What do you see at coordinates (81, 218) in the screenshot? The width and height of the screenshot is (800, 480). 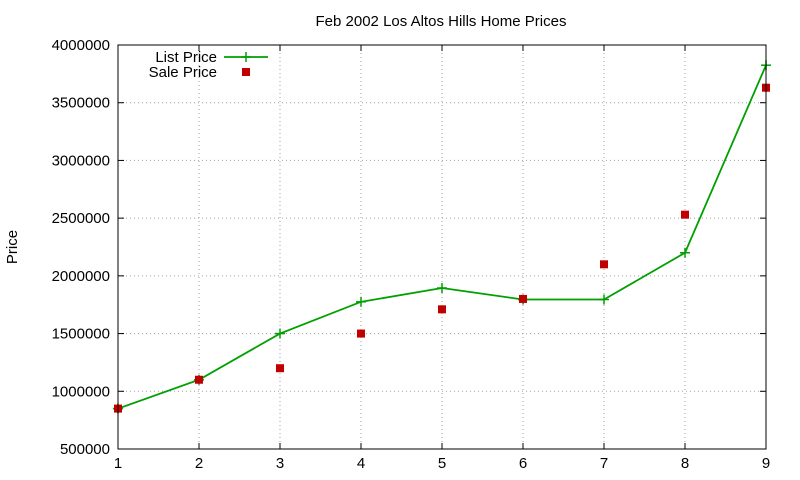 I see `y-tick-label: 2500000` at bounding box center [81, 218].